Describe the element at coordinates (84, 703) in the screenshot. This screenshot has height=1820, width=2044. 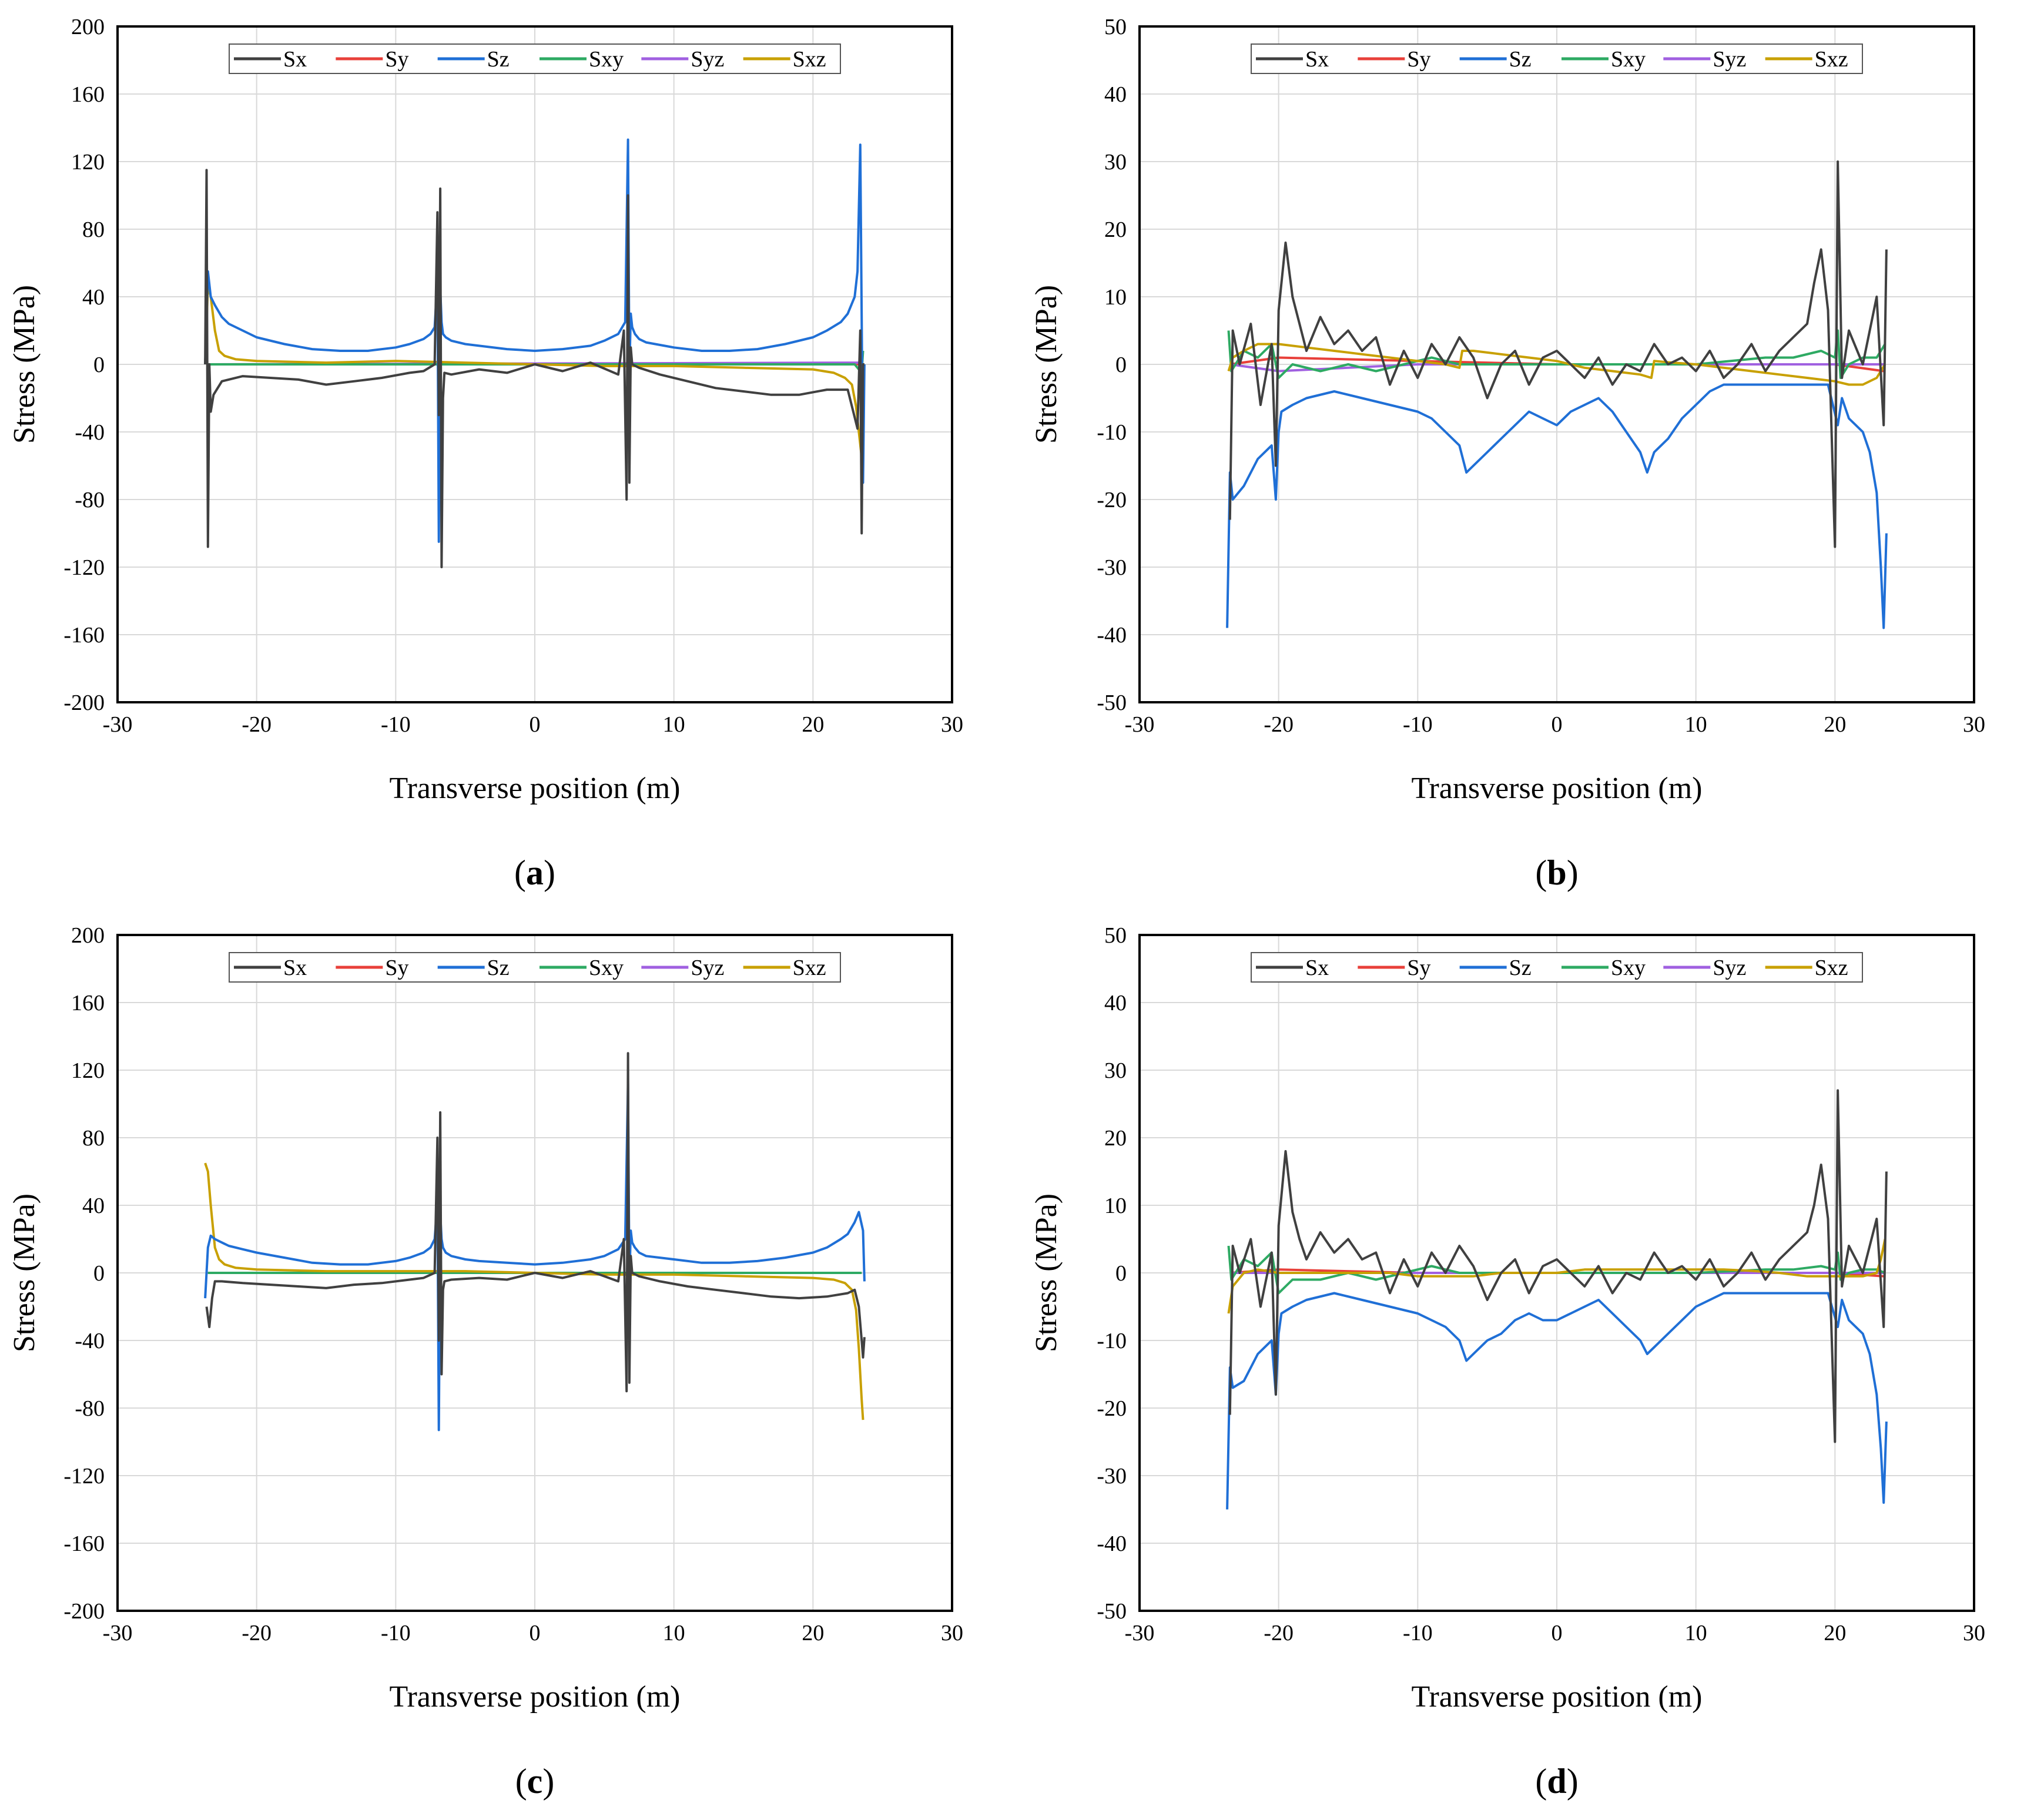
I see `y-tick-label: -200` at that location.